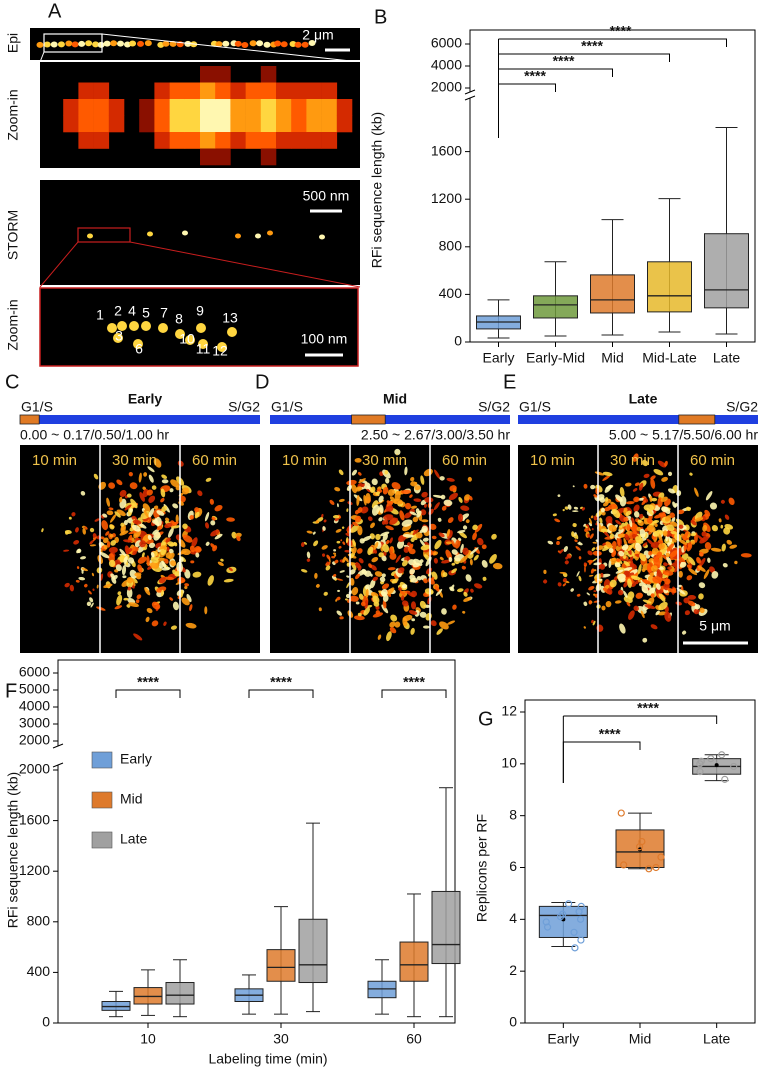  I want to click on y-tick-label: 4, so click(513, 918).